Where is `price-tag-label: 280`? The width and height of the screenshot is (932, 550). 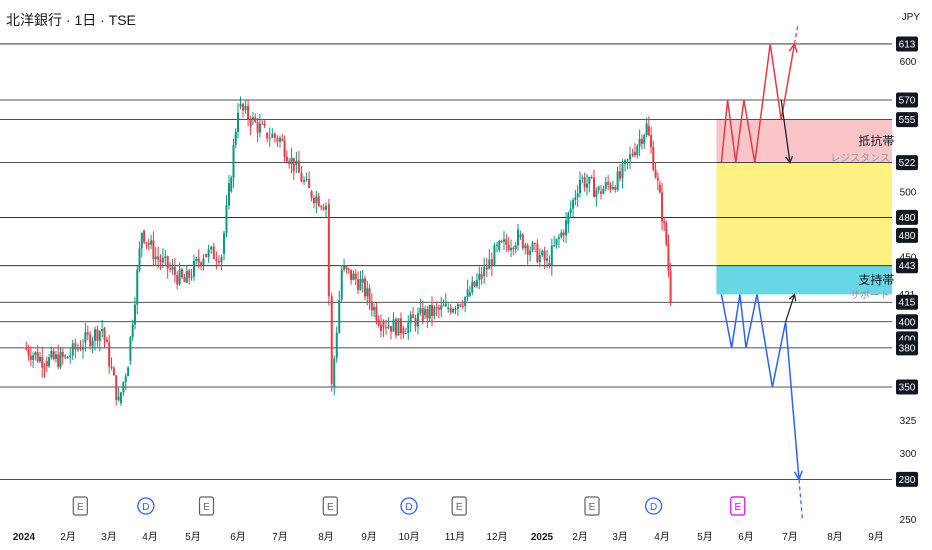
price-tag-label: 280 is located at coordinates (907, 480).